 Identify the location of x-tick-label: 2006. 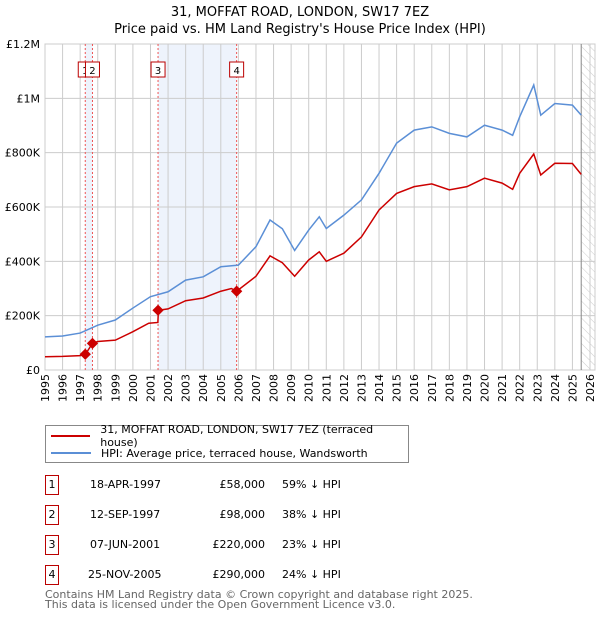
(238, 388).